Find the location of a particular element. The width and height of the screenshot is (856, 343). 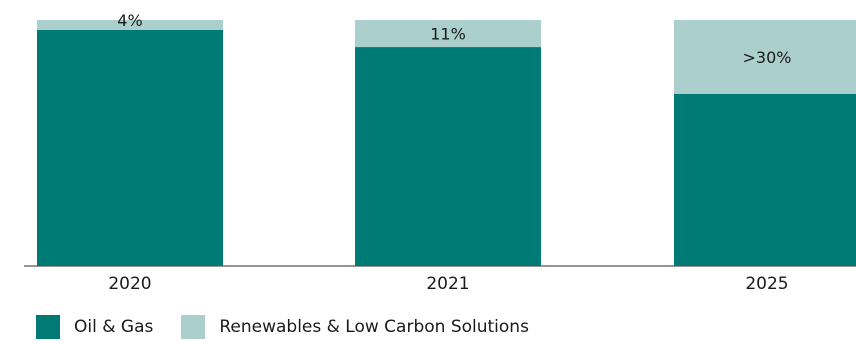

legend-label-renewables: Renewables & Low Carbon Solutions is located at coordinates (374, 327).